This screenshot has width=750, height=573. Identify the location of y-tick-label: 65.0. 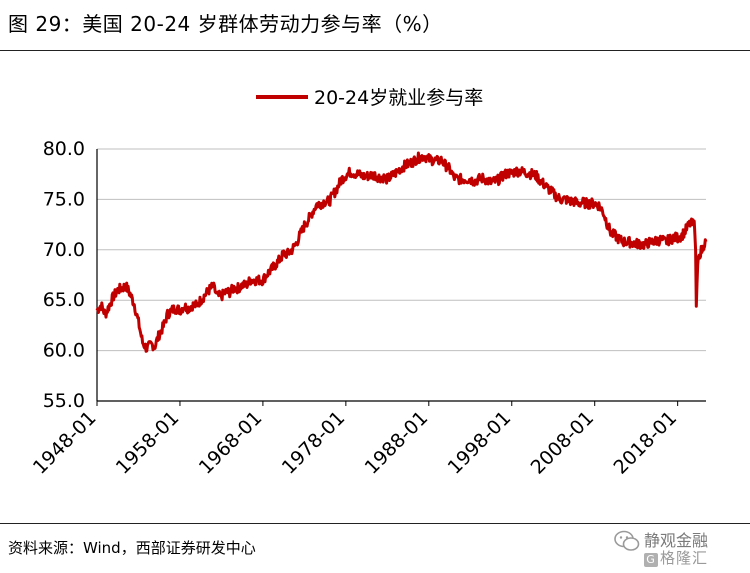
(64, 300).